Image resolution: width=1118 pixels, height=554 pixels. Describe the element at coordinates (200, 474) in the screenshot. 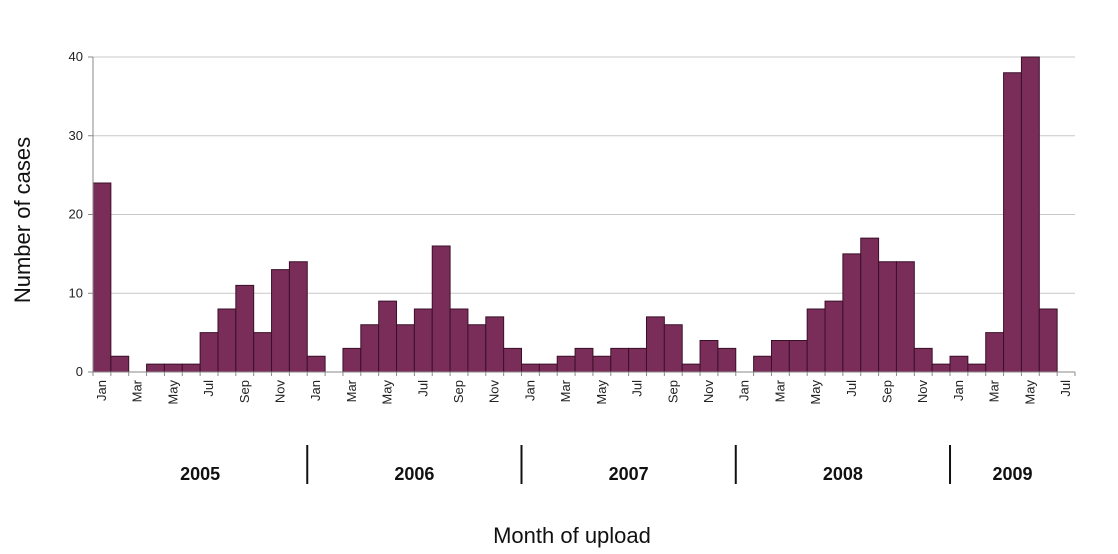

I see `year-label: 2005` at that location.